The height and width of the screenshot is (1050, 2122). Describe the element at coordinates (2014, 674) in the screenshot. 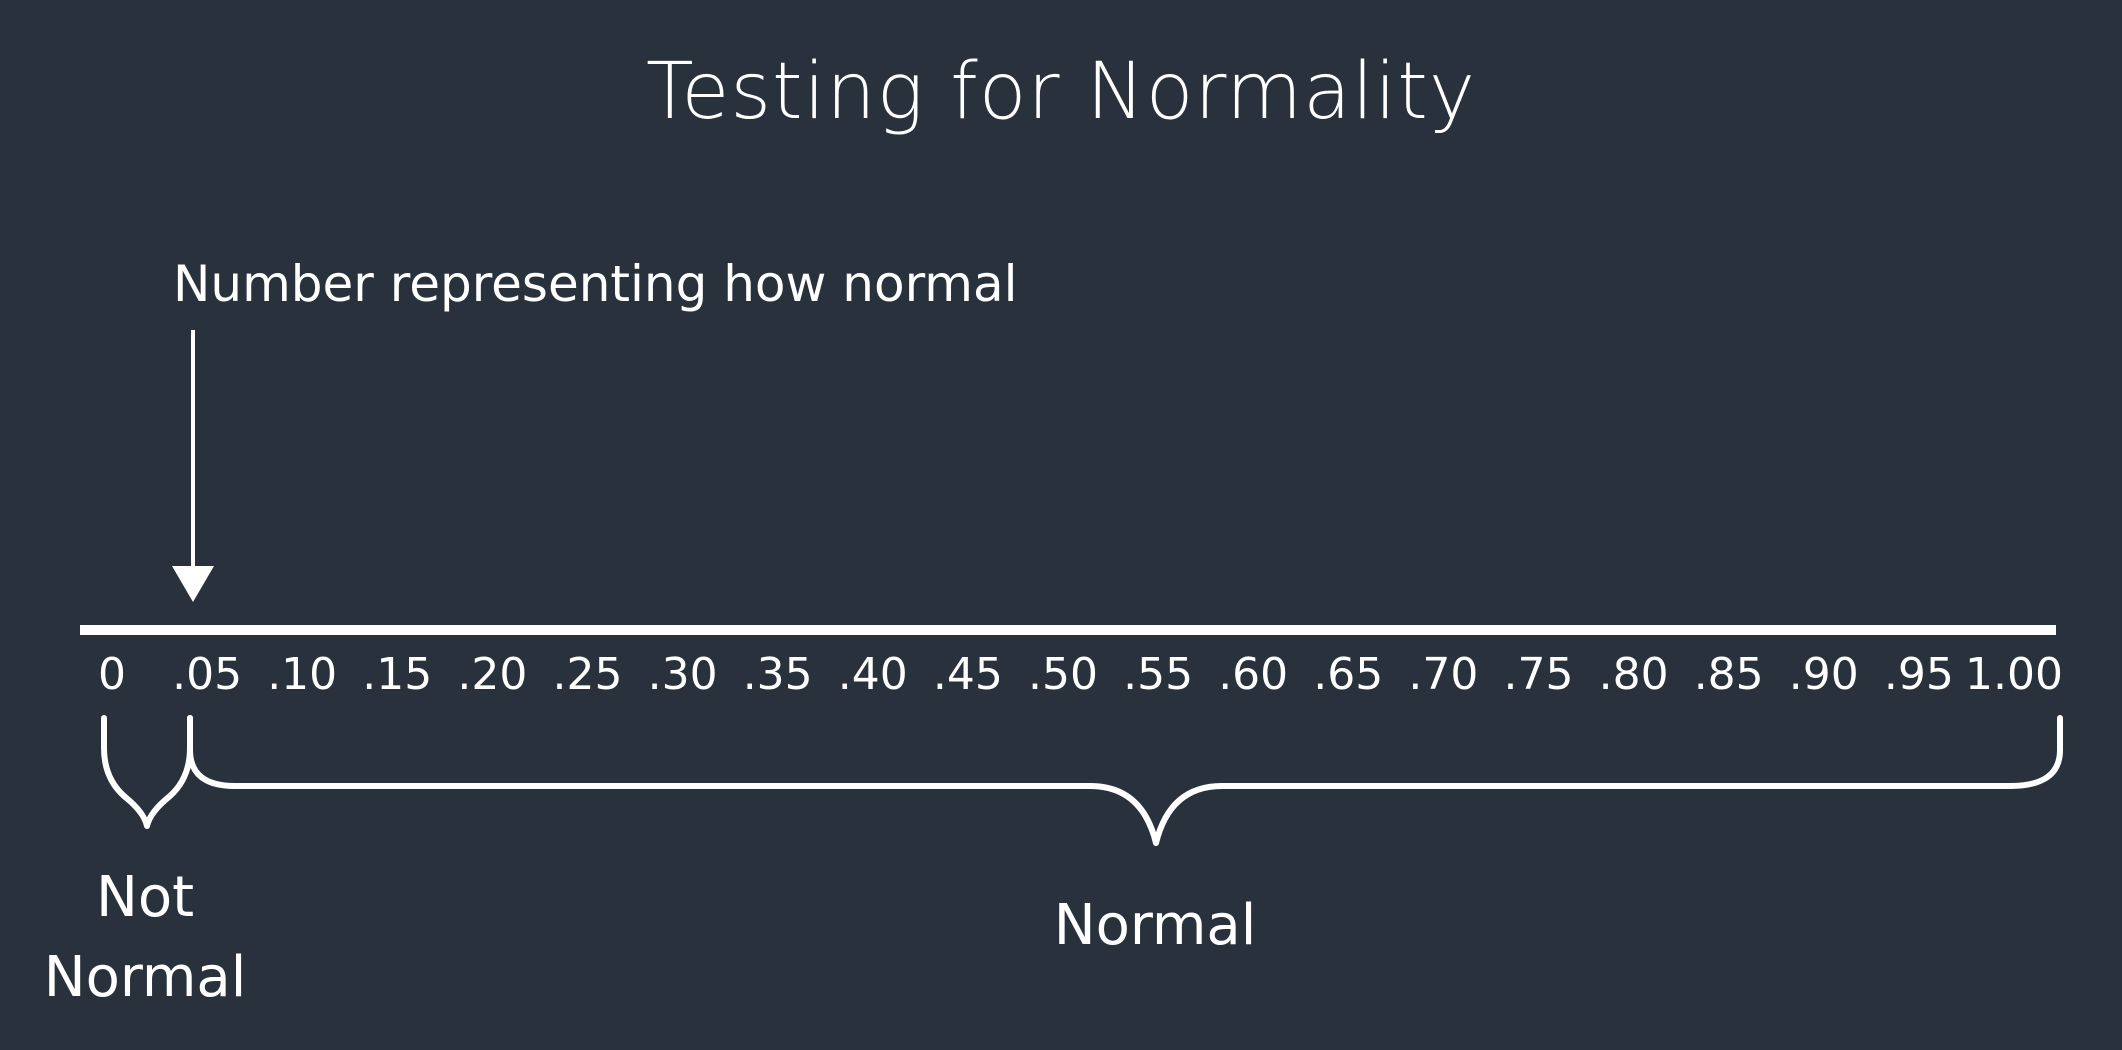

I see `tick-label: 1.00` at that location.